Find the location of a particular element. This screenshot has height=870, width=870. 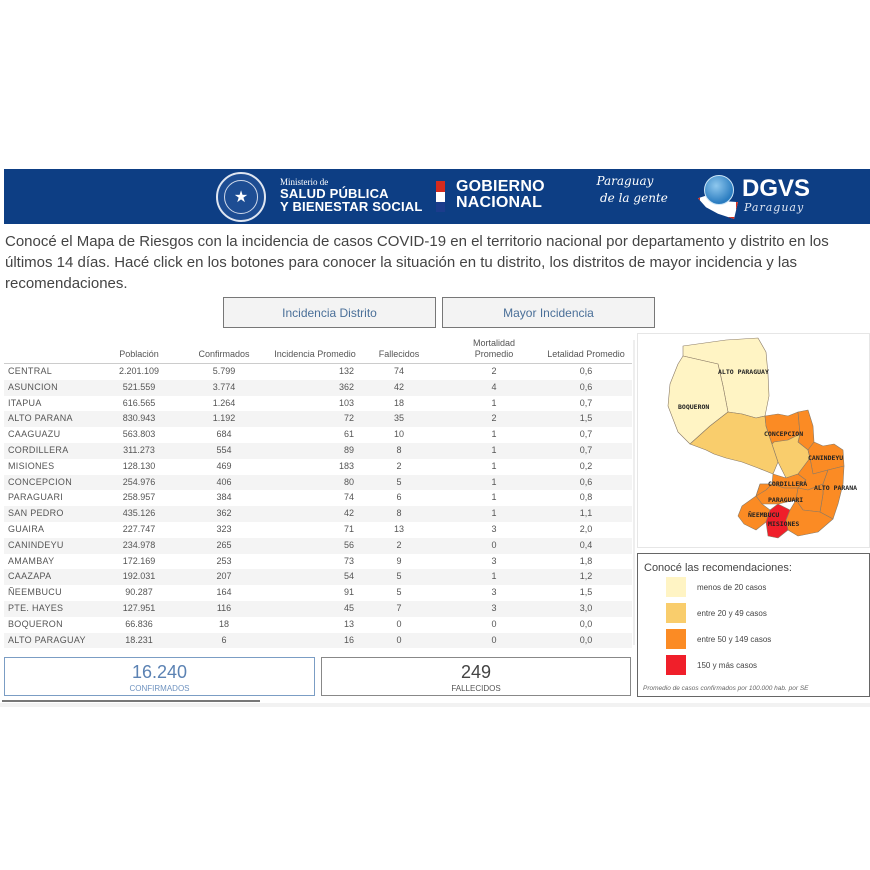

table-row: SAN PEDRO 435.126 362 42 8 1 1,1 is located at coordinates (318, 514).